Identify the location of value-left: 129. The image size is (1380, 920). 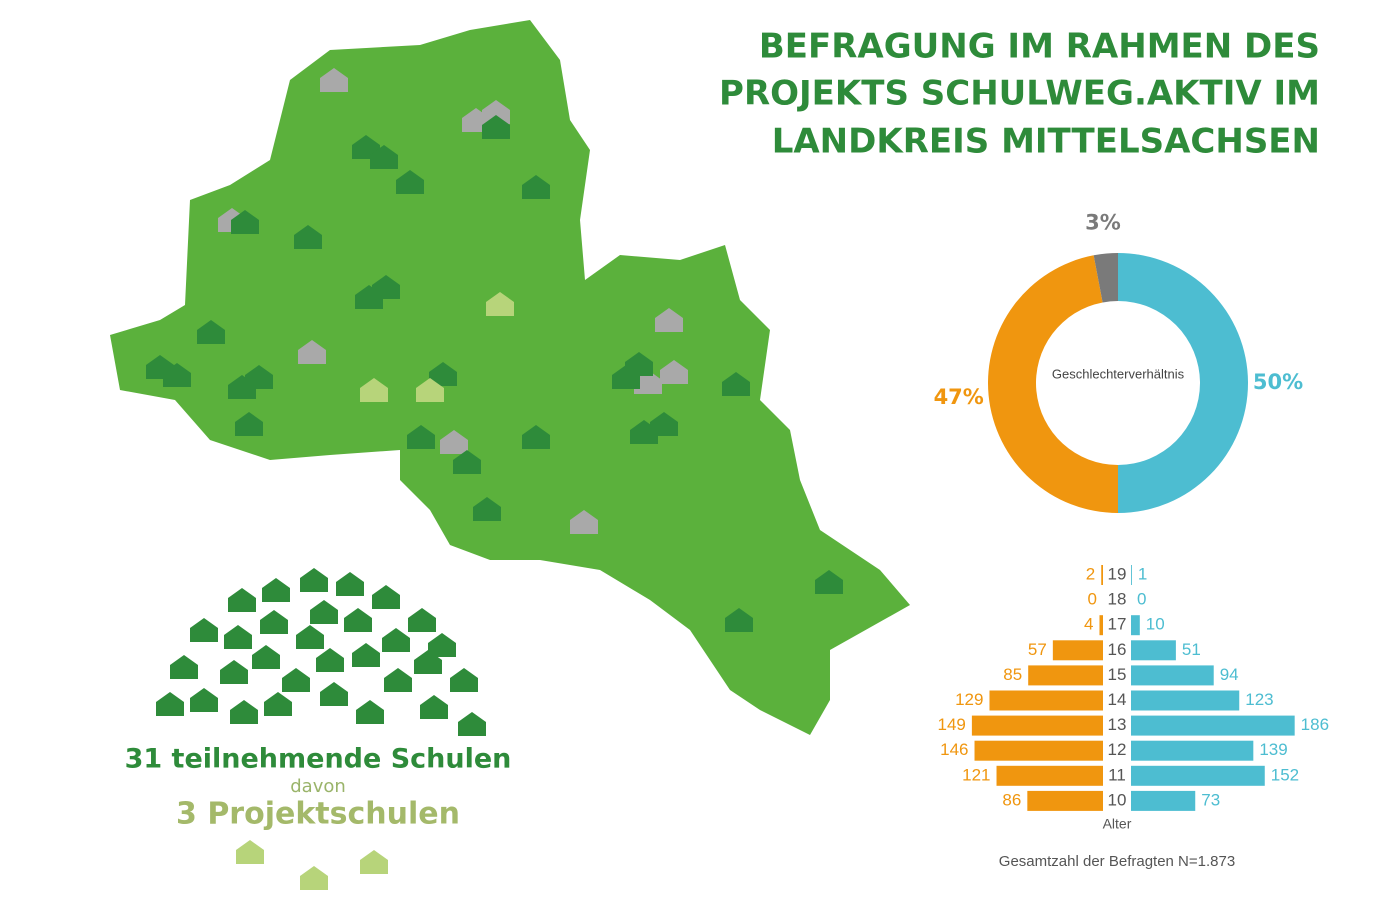
(969, 699).